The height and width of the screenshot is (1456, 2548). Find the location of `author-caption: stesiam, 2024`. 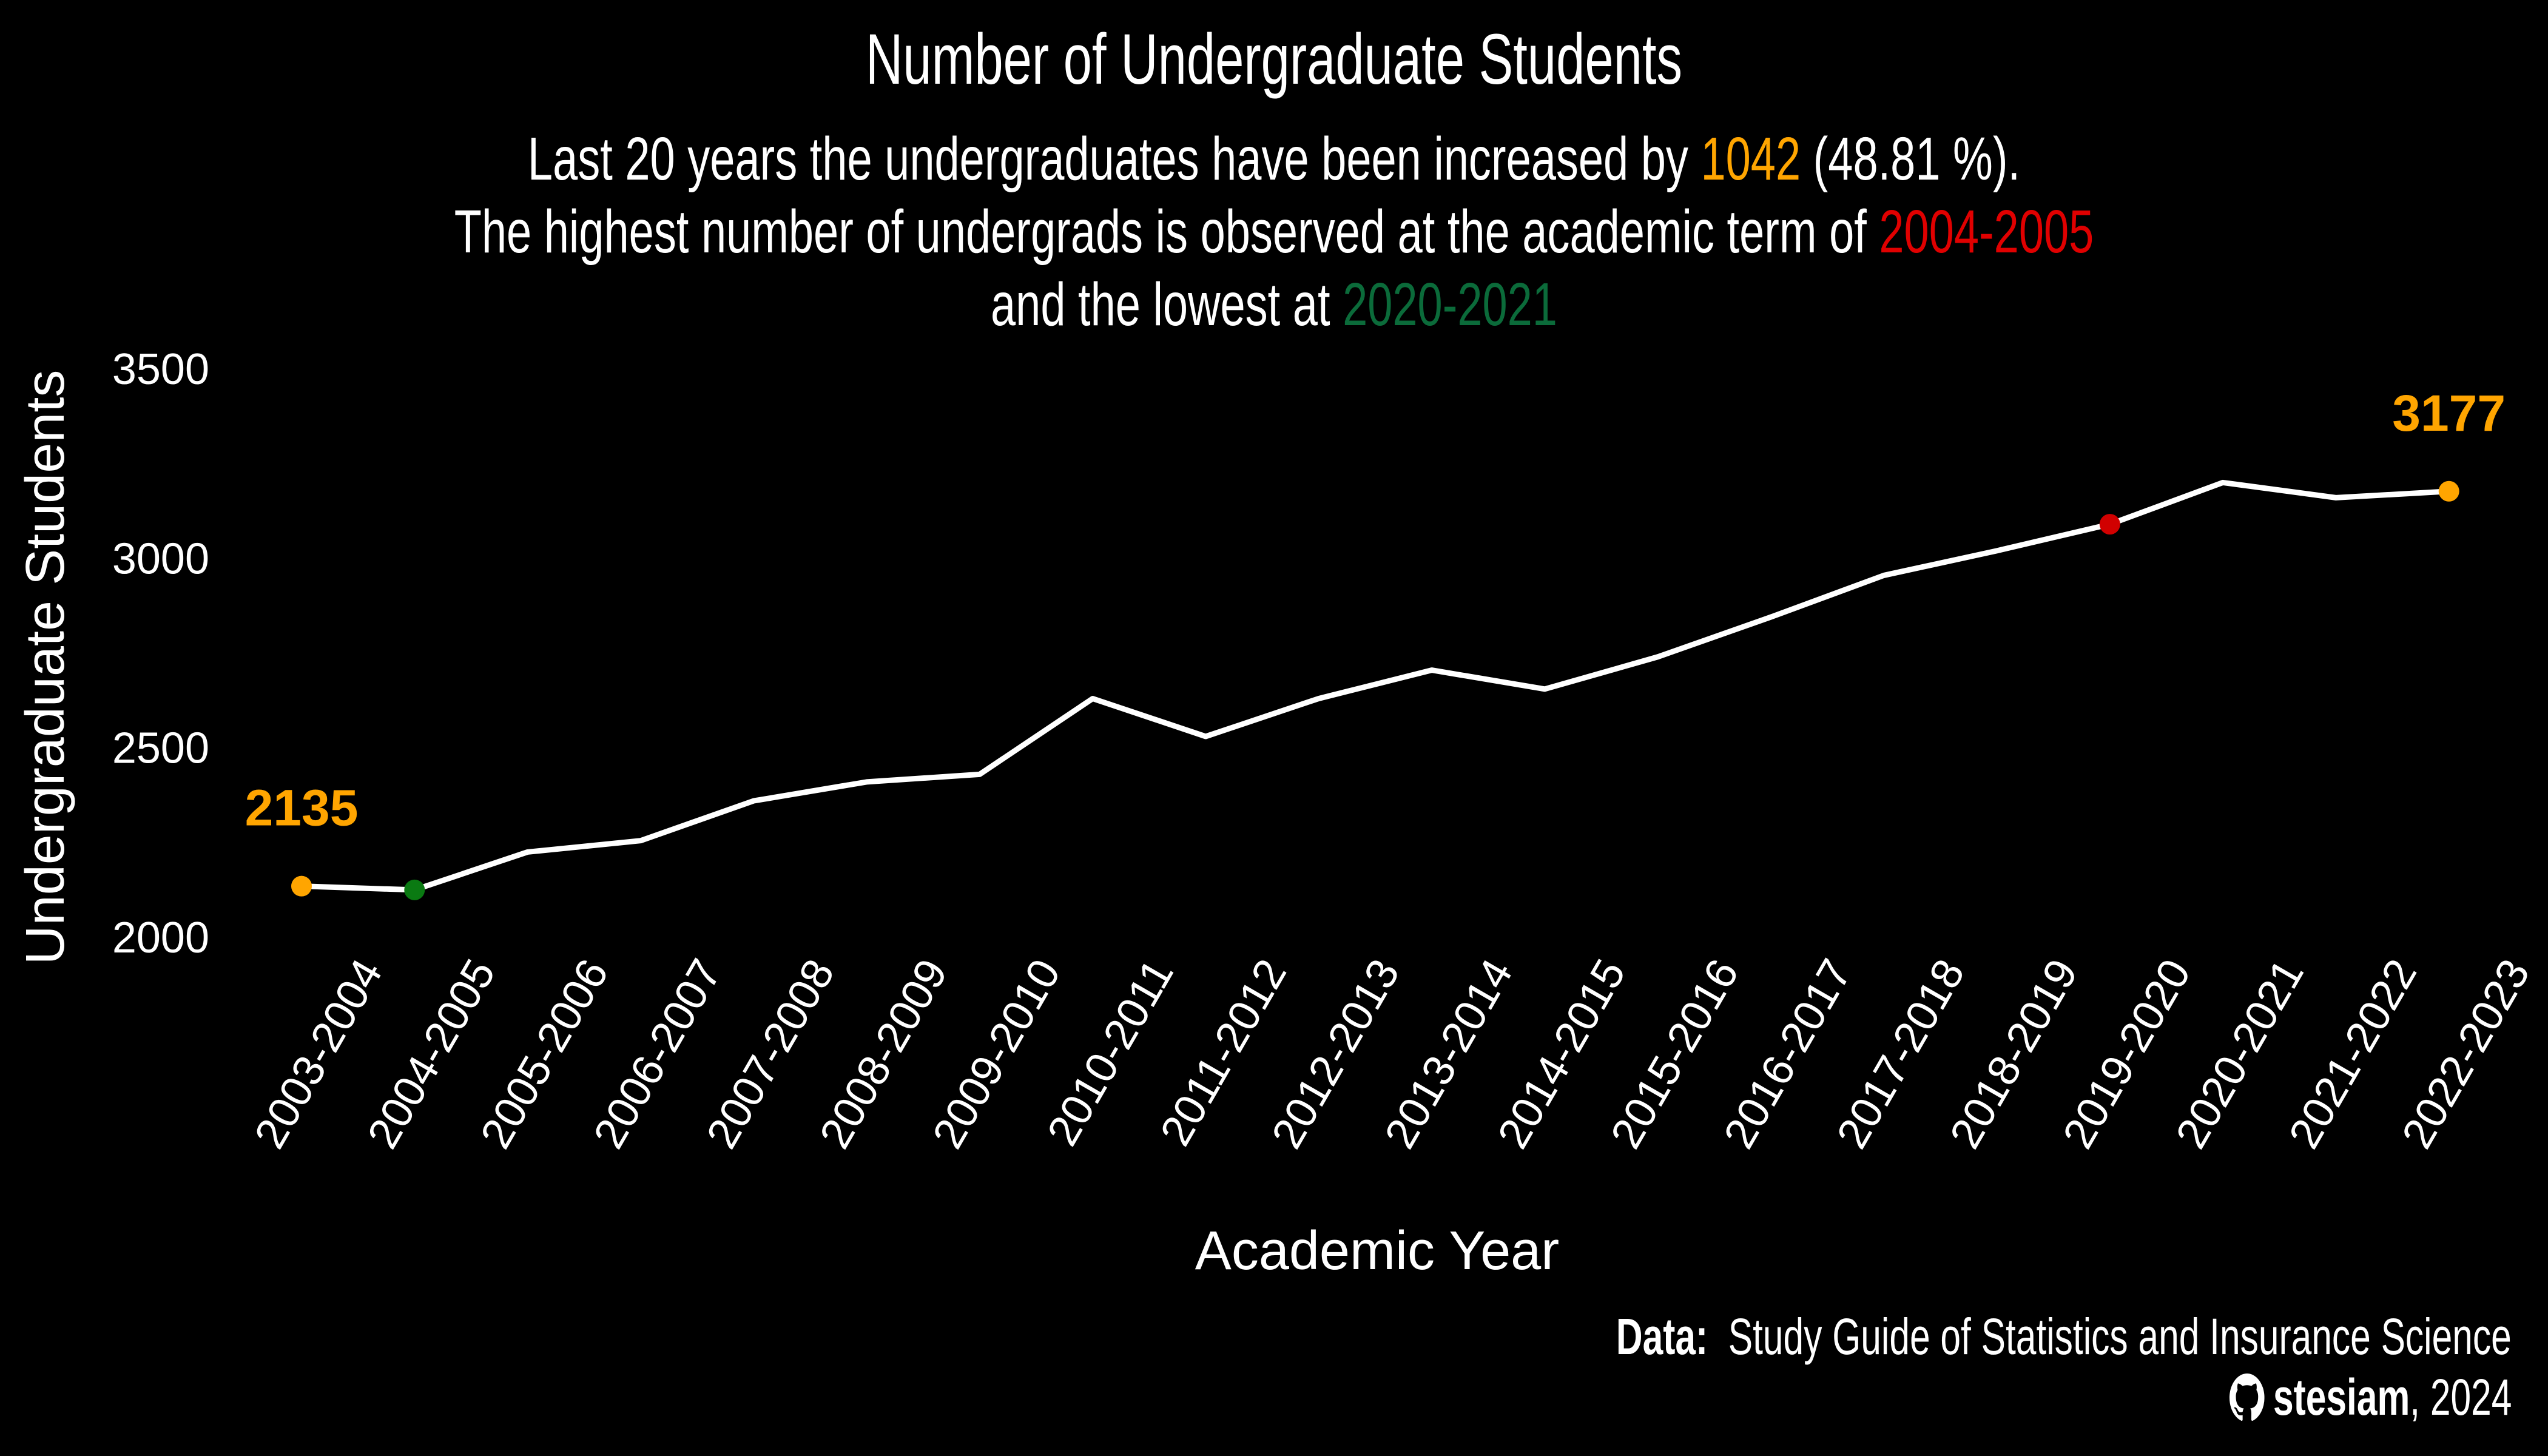

author-caption: stesiam, 2024 is located at coordinates (2370, 1397).